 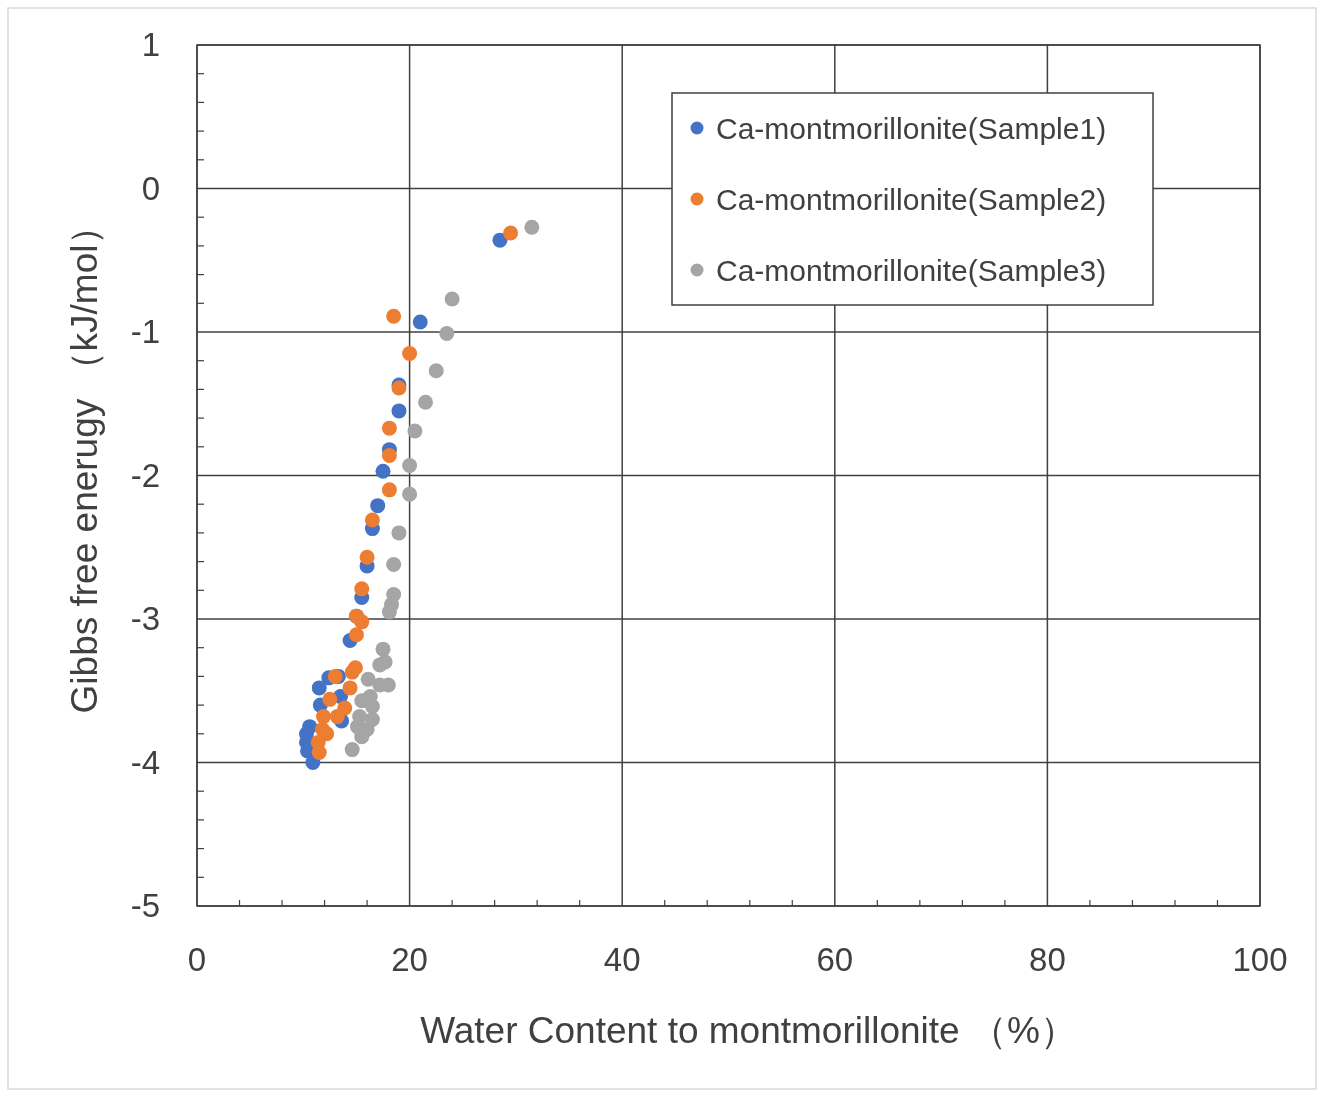 I want to click on x-tick-label: 100, so click(x=1260, y=959).